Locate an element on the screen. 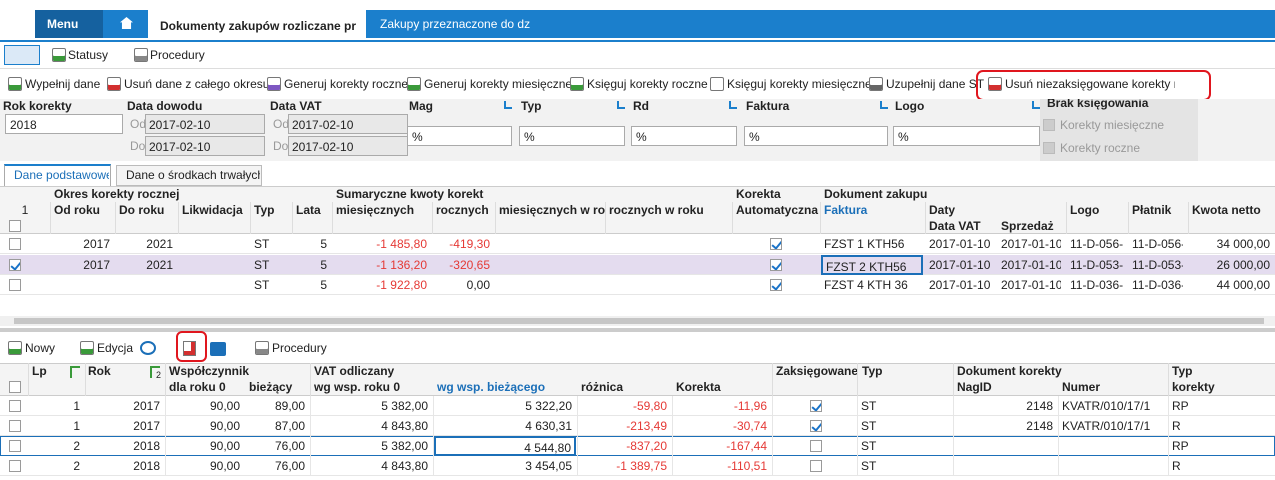 Image resolution: width=1275 pixels, height=480 pixels. subtab: Dane o środkach trwałych is located at coordinates (193, 175).